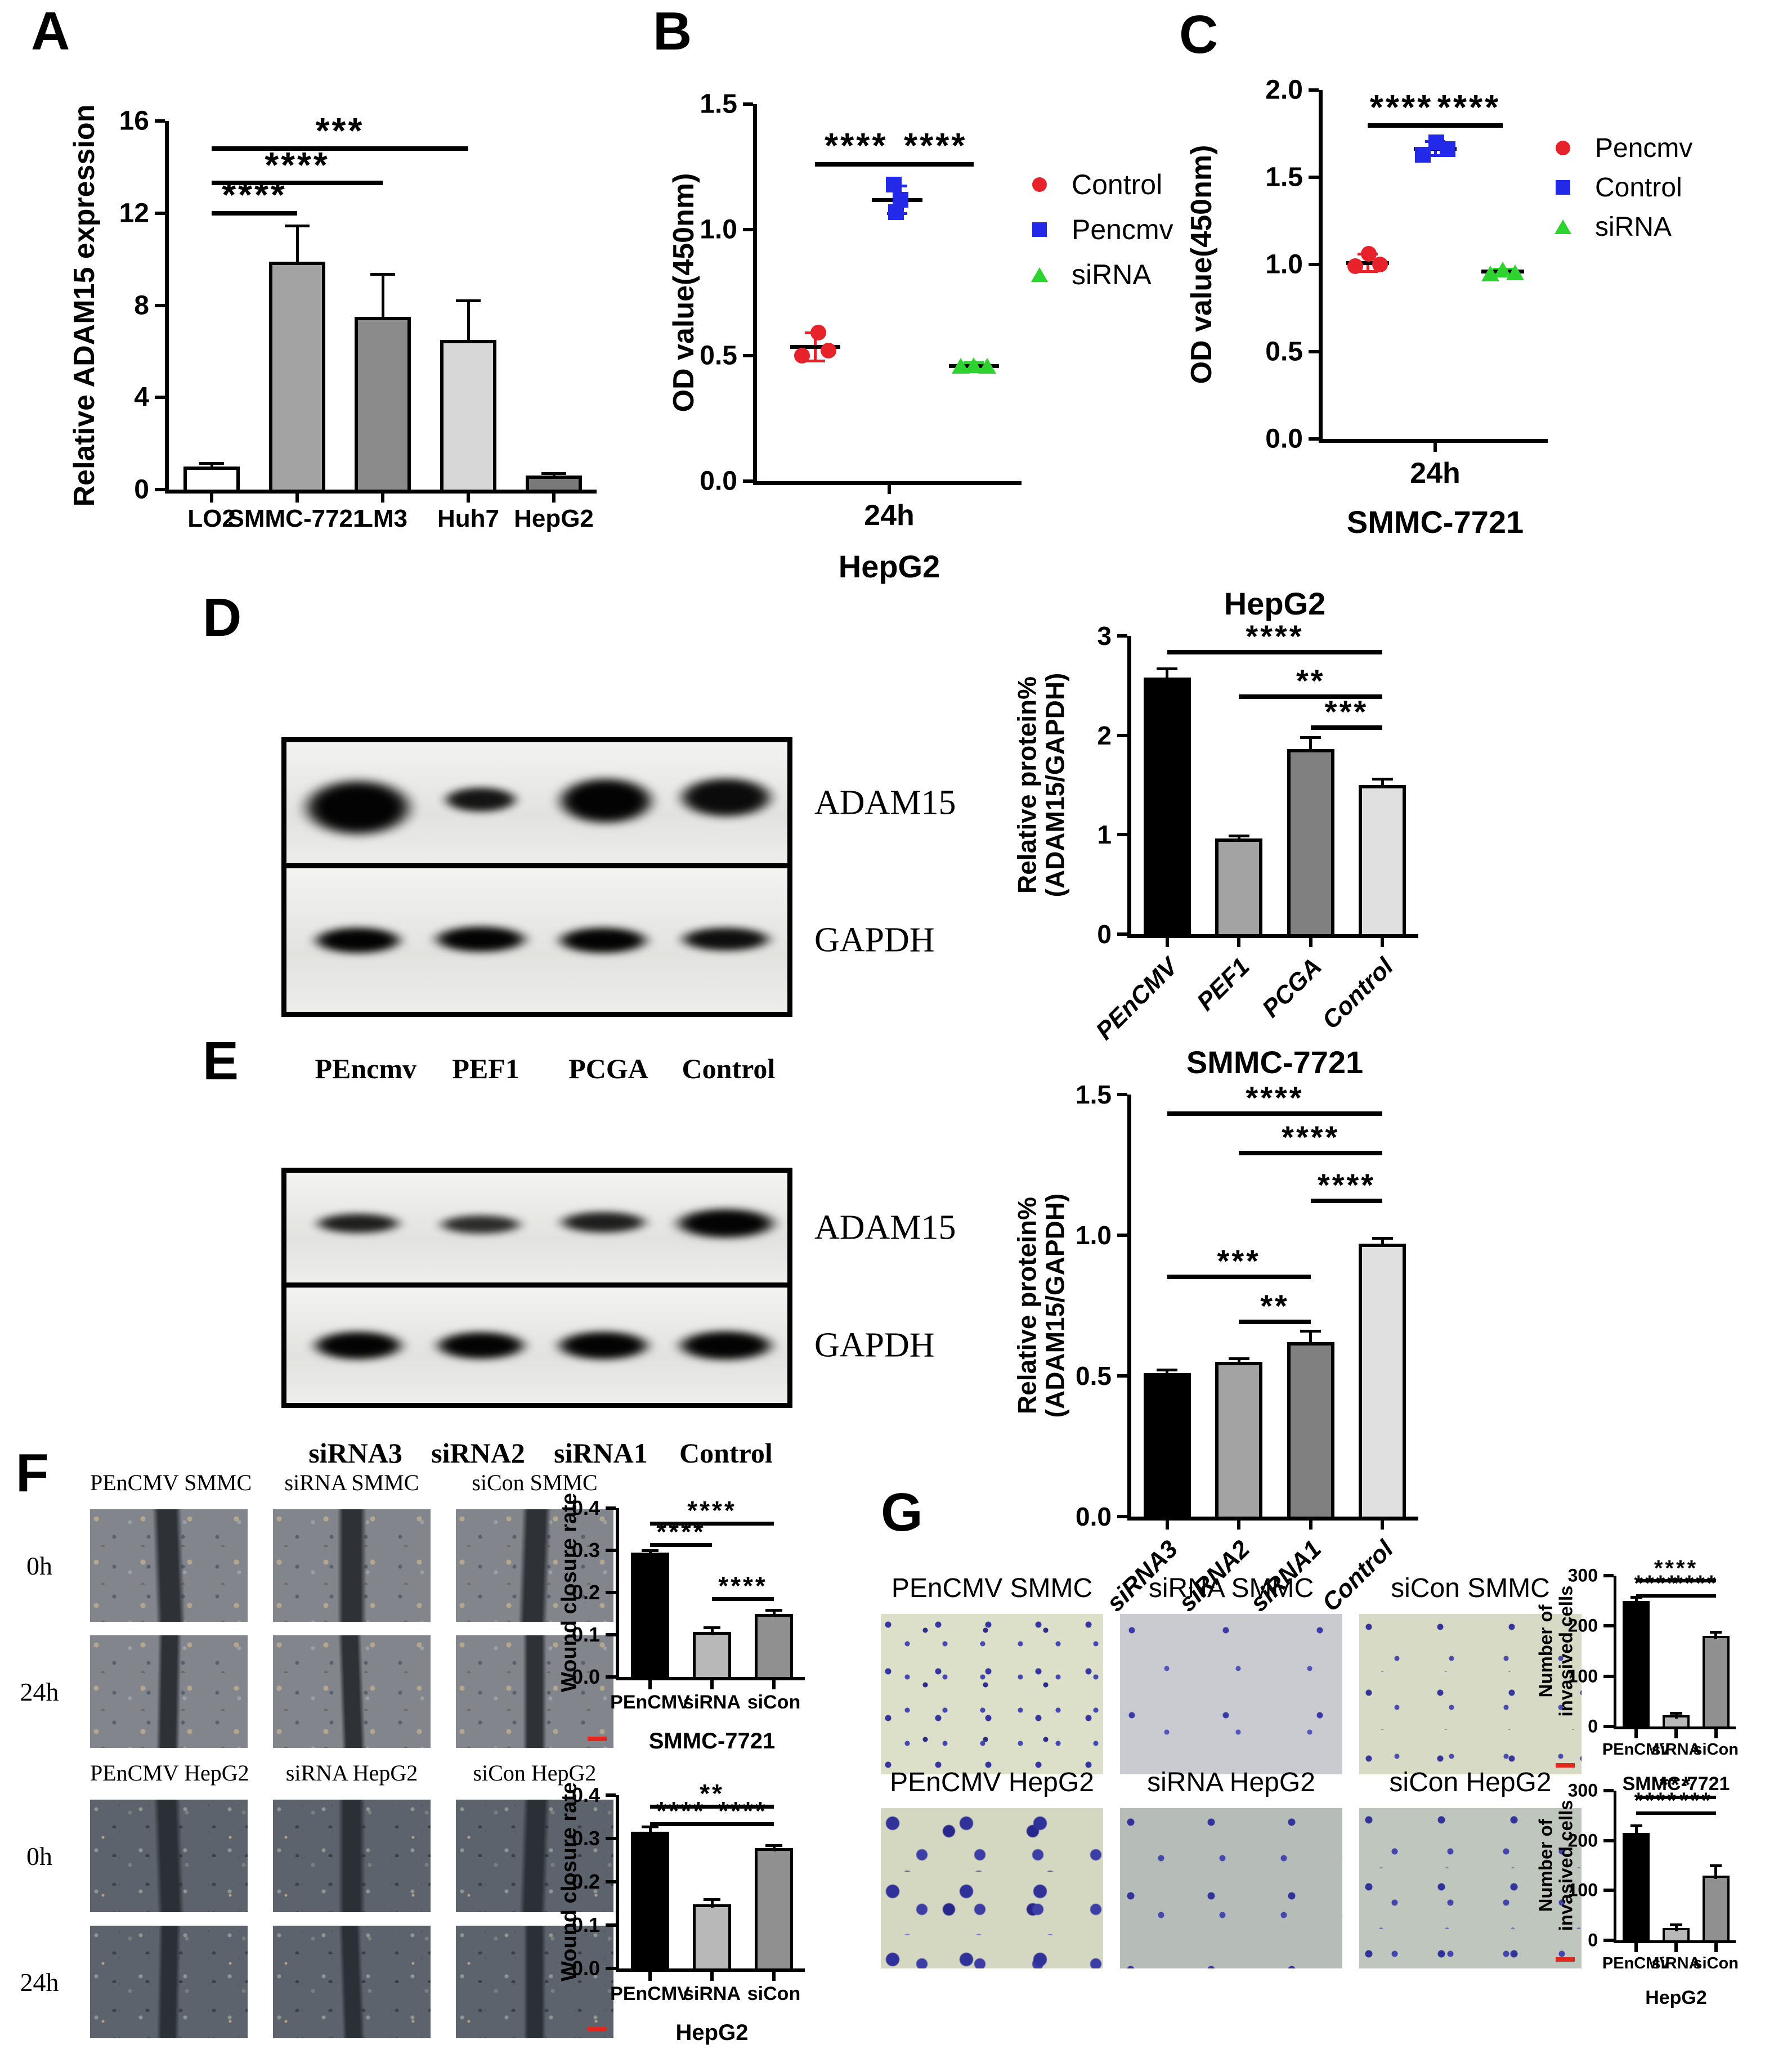 Image resolution: width=1765 pixels, height=2072 pixels. Describe the element at coordinates (726, 1453) in the screenshot. I see `blot-lane-label: Control` at that location.